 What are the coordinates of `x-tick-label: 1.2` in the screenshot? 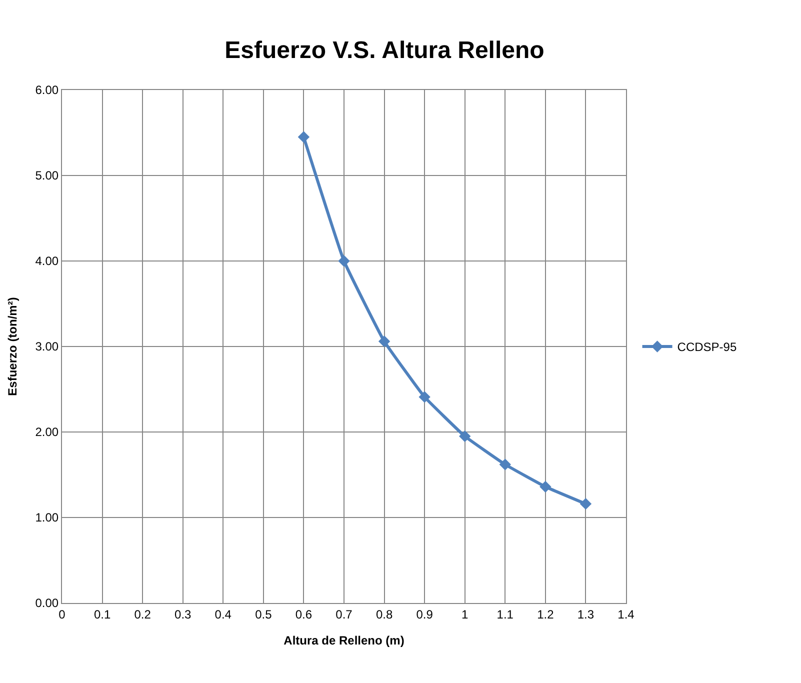 It's located at (545, 614).